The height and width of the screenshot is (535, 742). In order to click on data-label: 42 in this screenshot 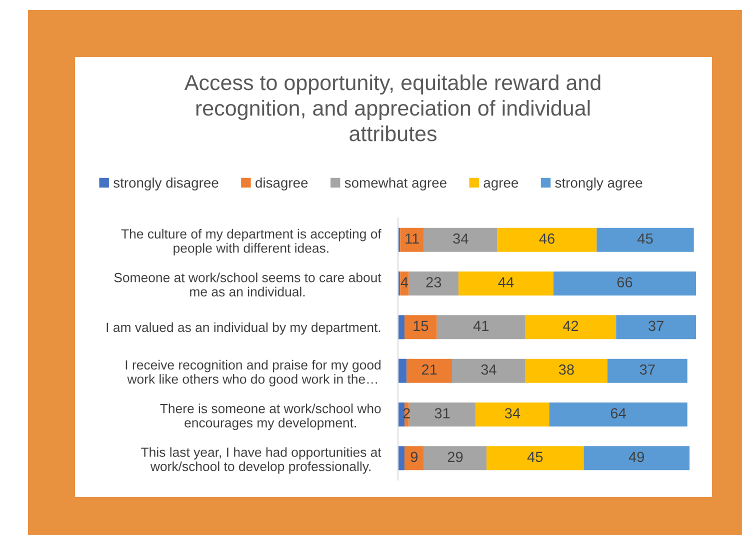, I will do `click(570, 325)`.